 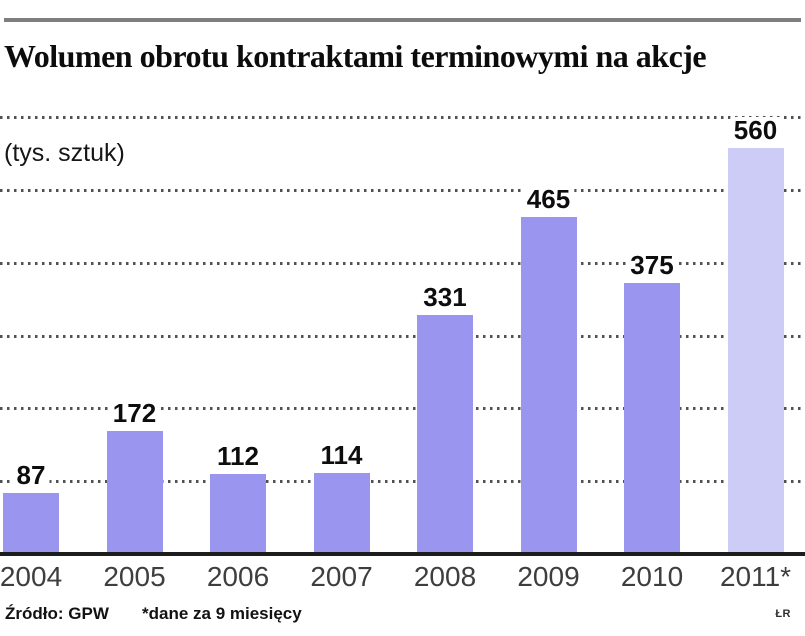 I want to click on x-axis-line, so click(x=402, y=554).